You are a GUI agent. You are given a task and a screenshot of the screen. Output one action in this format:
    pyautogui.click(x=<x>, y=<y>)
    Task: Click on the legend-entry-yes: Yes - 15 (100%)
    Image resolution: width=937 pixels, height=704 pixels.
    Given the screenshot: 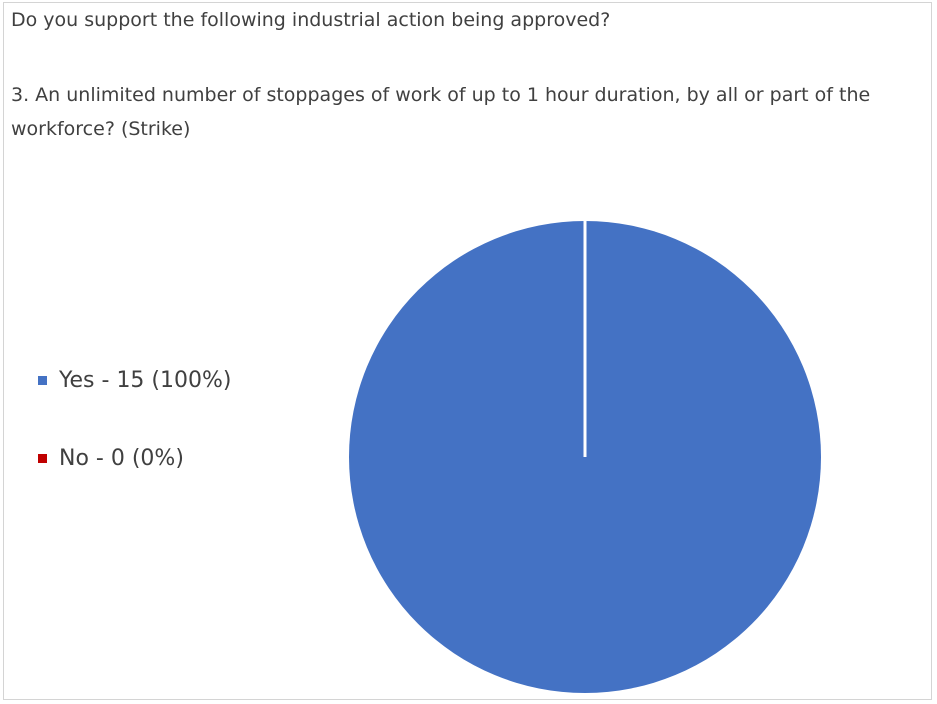 What is the action you would take?
    pyautogui.click(x=135, y=380)
    